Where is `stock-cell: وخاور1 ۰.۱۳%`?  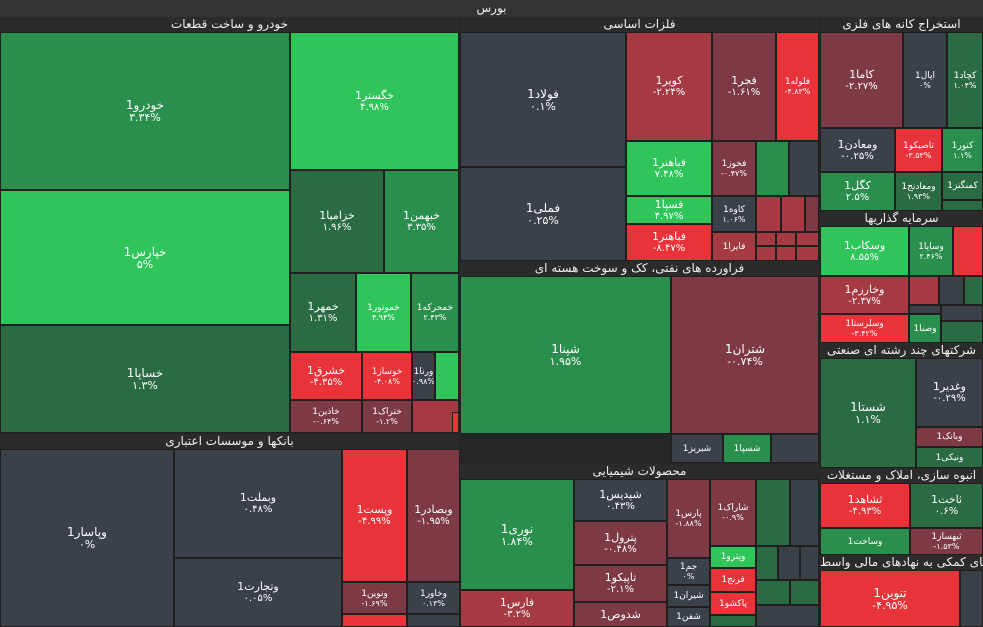 stock-cell: وخاور1 ۰.۱۳% is located at coordinates (433, 598).